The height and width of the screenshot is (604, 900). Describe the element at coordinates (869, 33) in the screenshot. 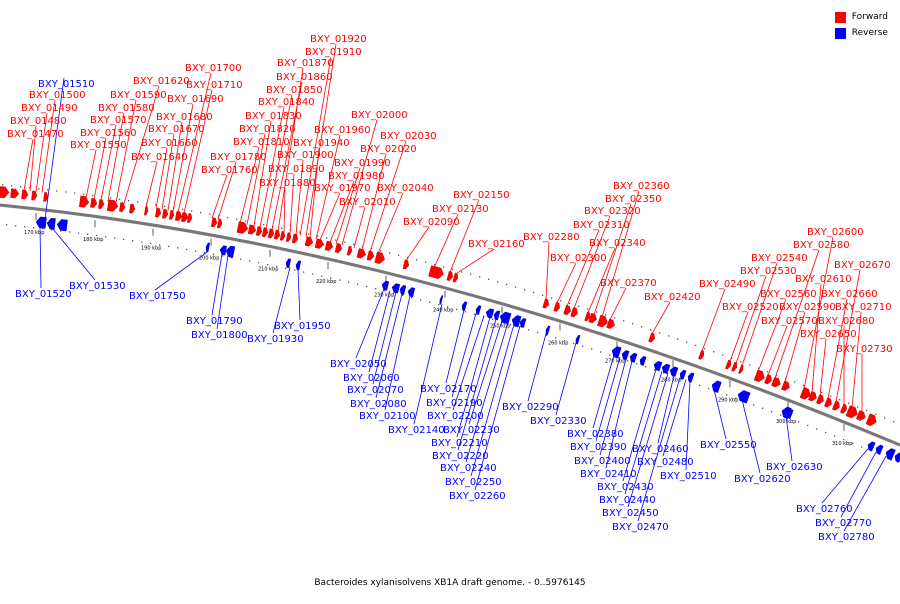

I see `legend-reverse-label: Reverse` at that location.